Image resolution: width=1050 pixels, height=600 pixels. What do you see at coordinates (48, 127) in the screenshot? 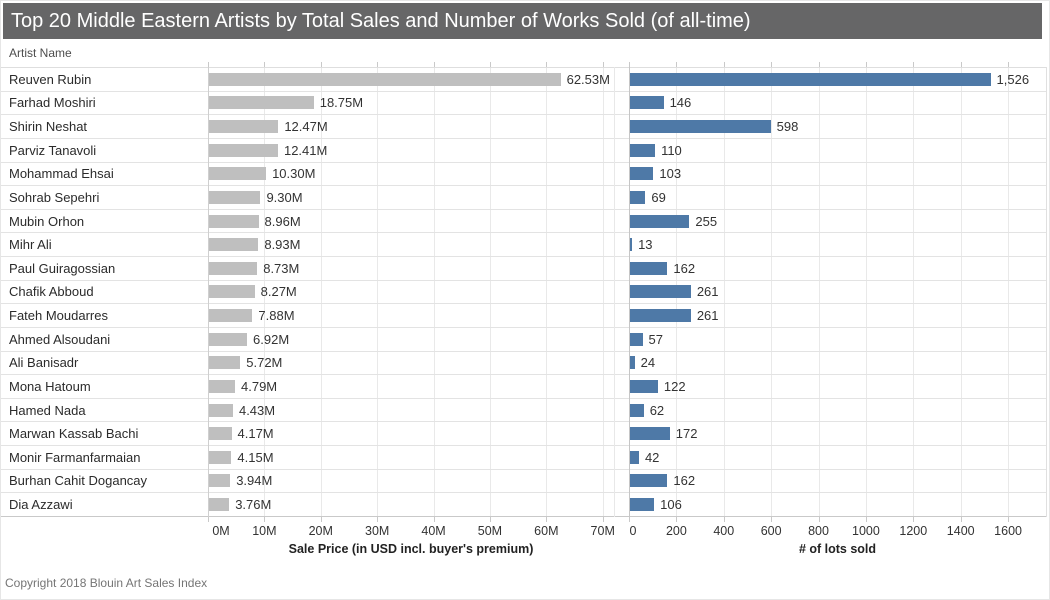
I see `artist-name: Shirin Neshat` at bounding box center [48, 127].